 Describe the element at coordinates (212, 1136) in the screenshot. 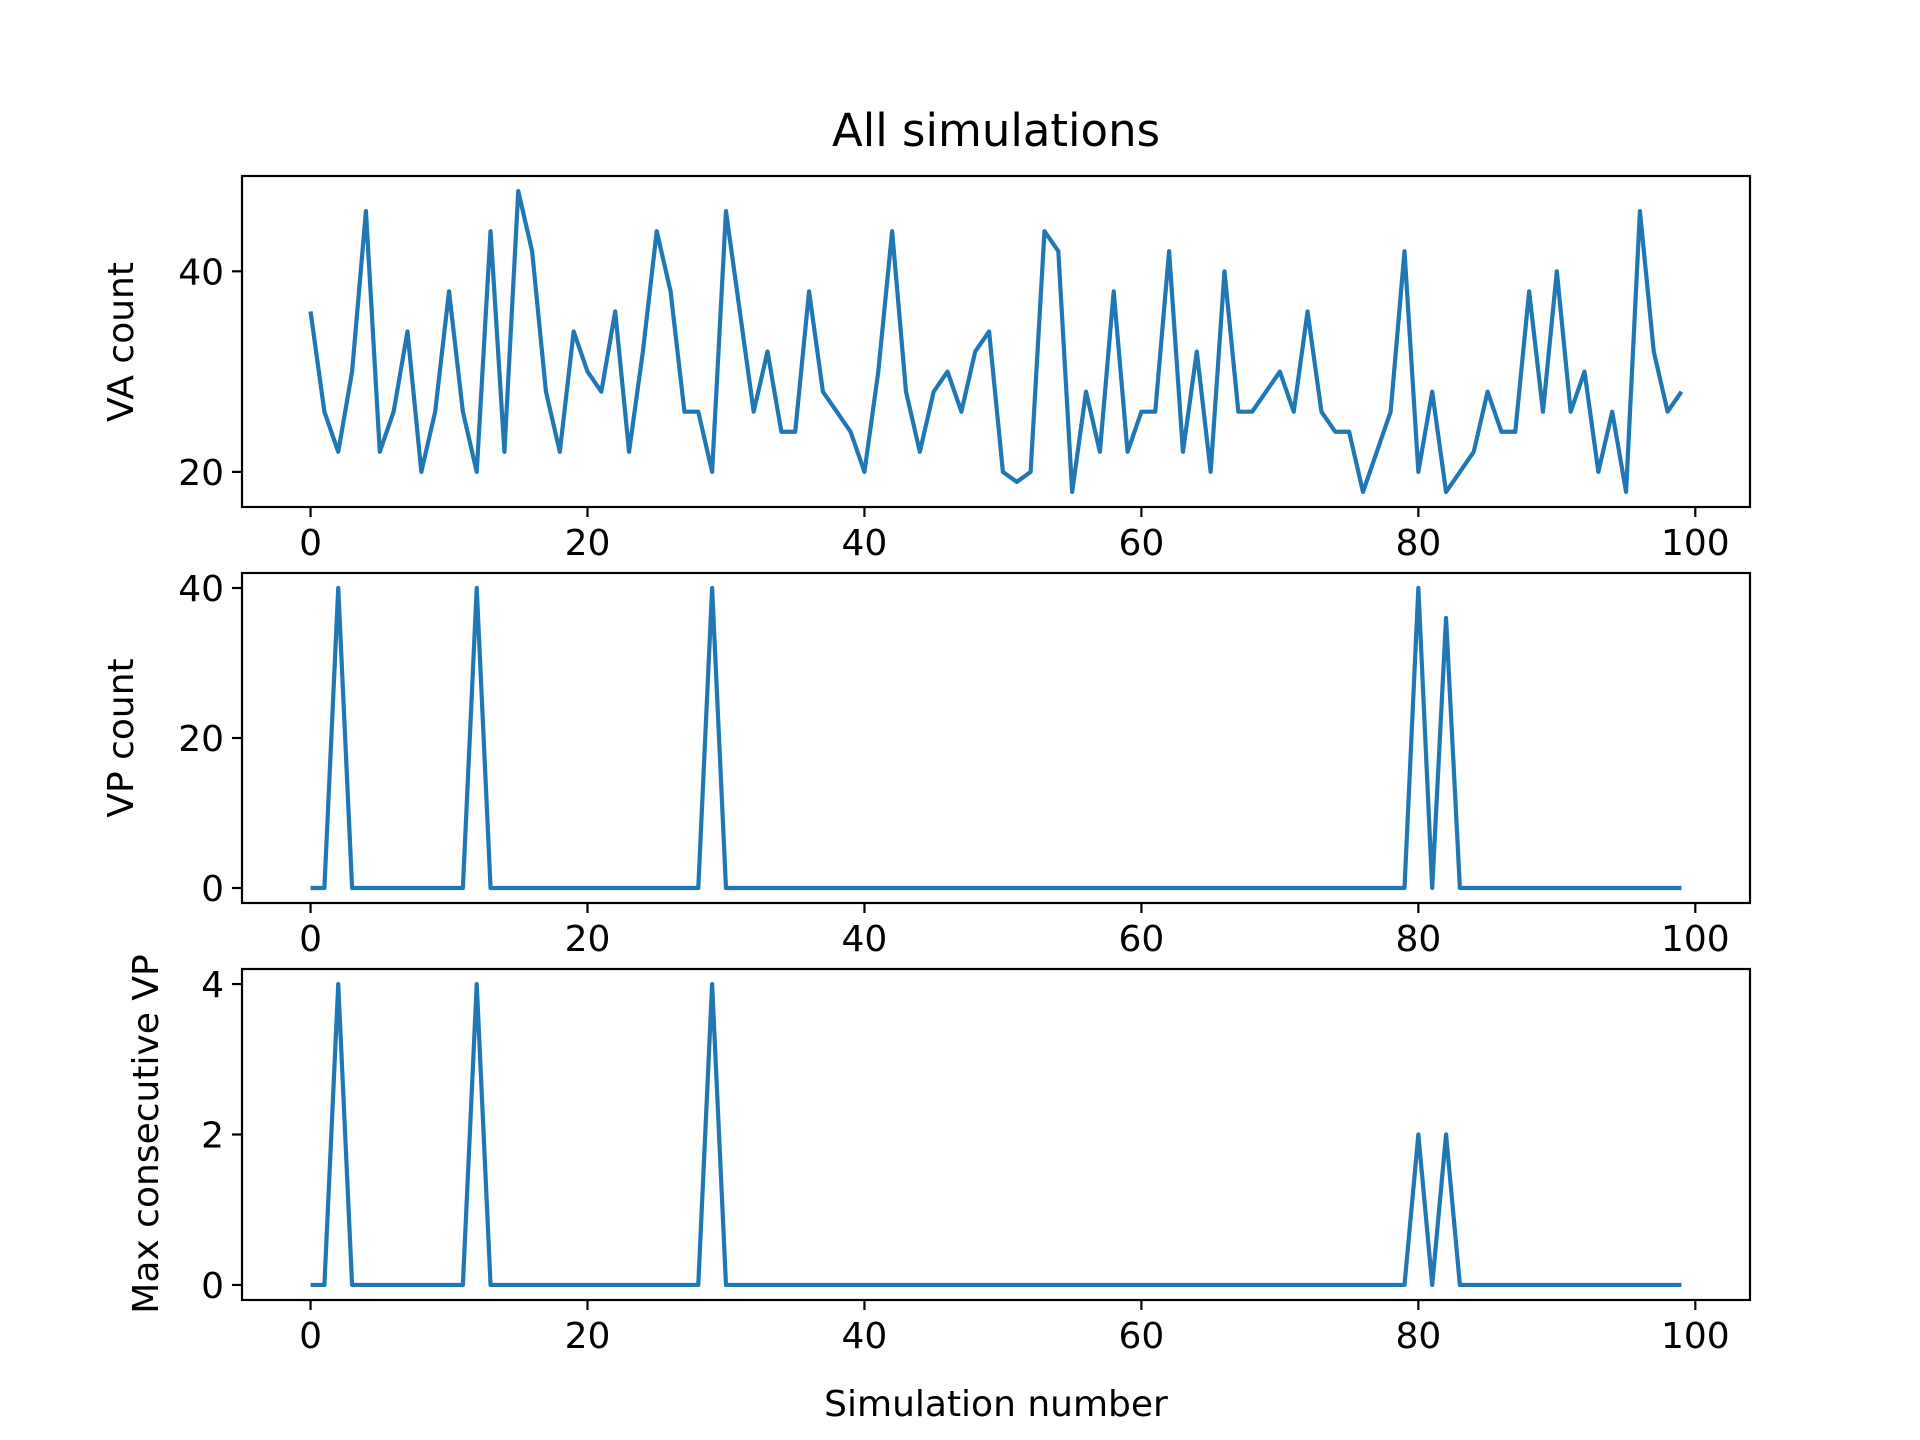

I see `y-tick-label: 2` at that location.